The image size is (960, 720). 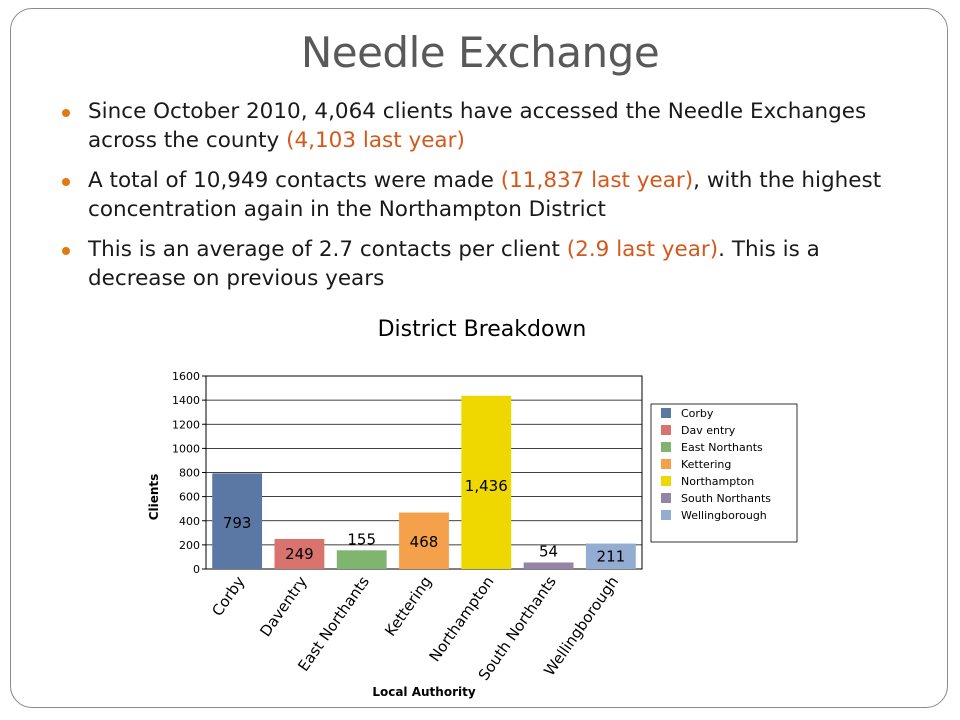 I want to click on legend-label: Corby, so click(x=697, y=413).